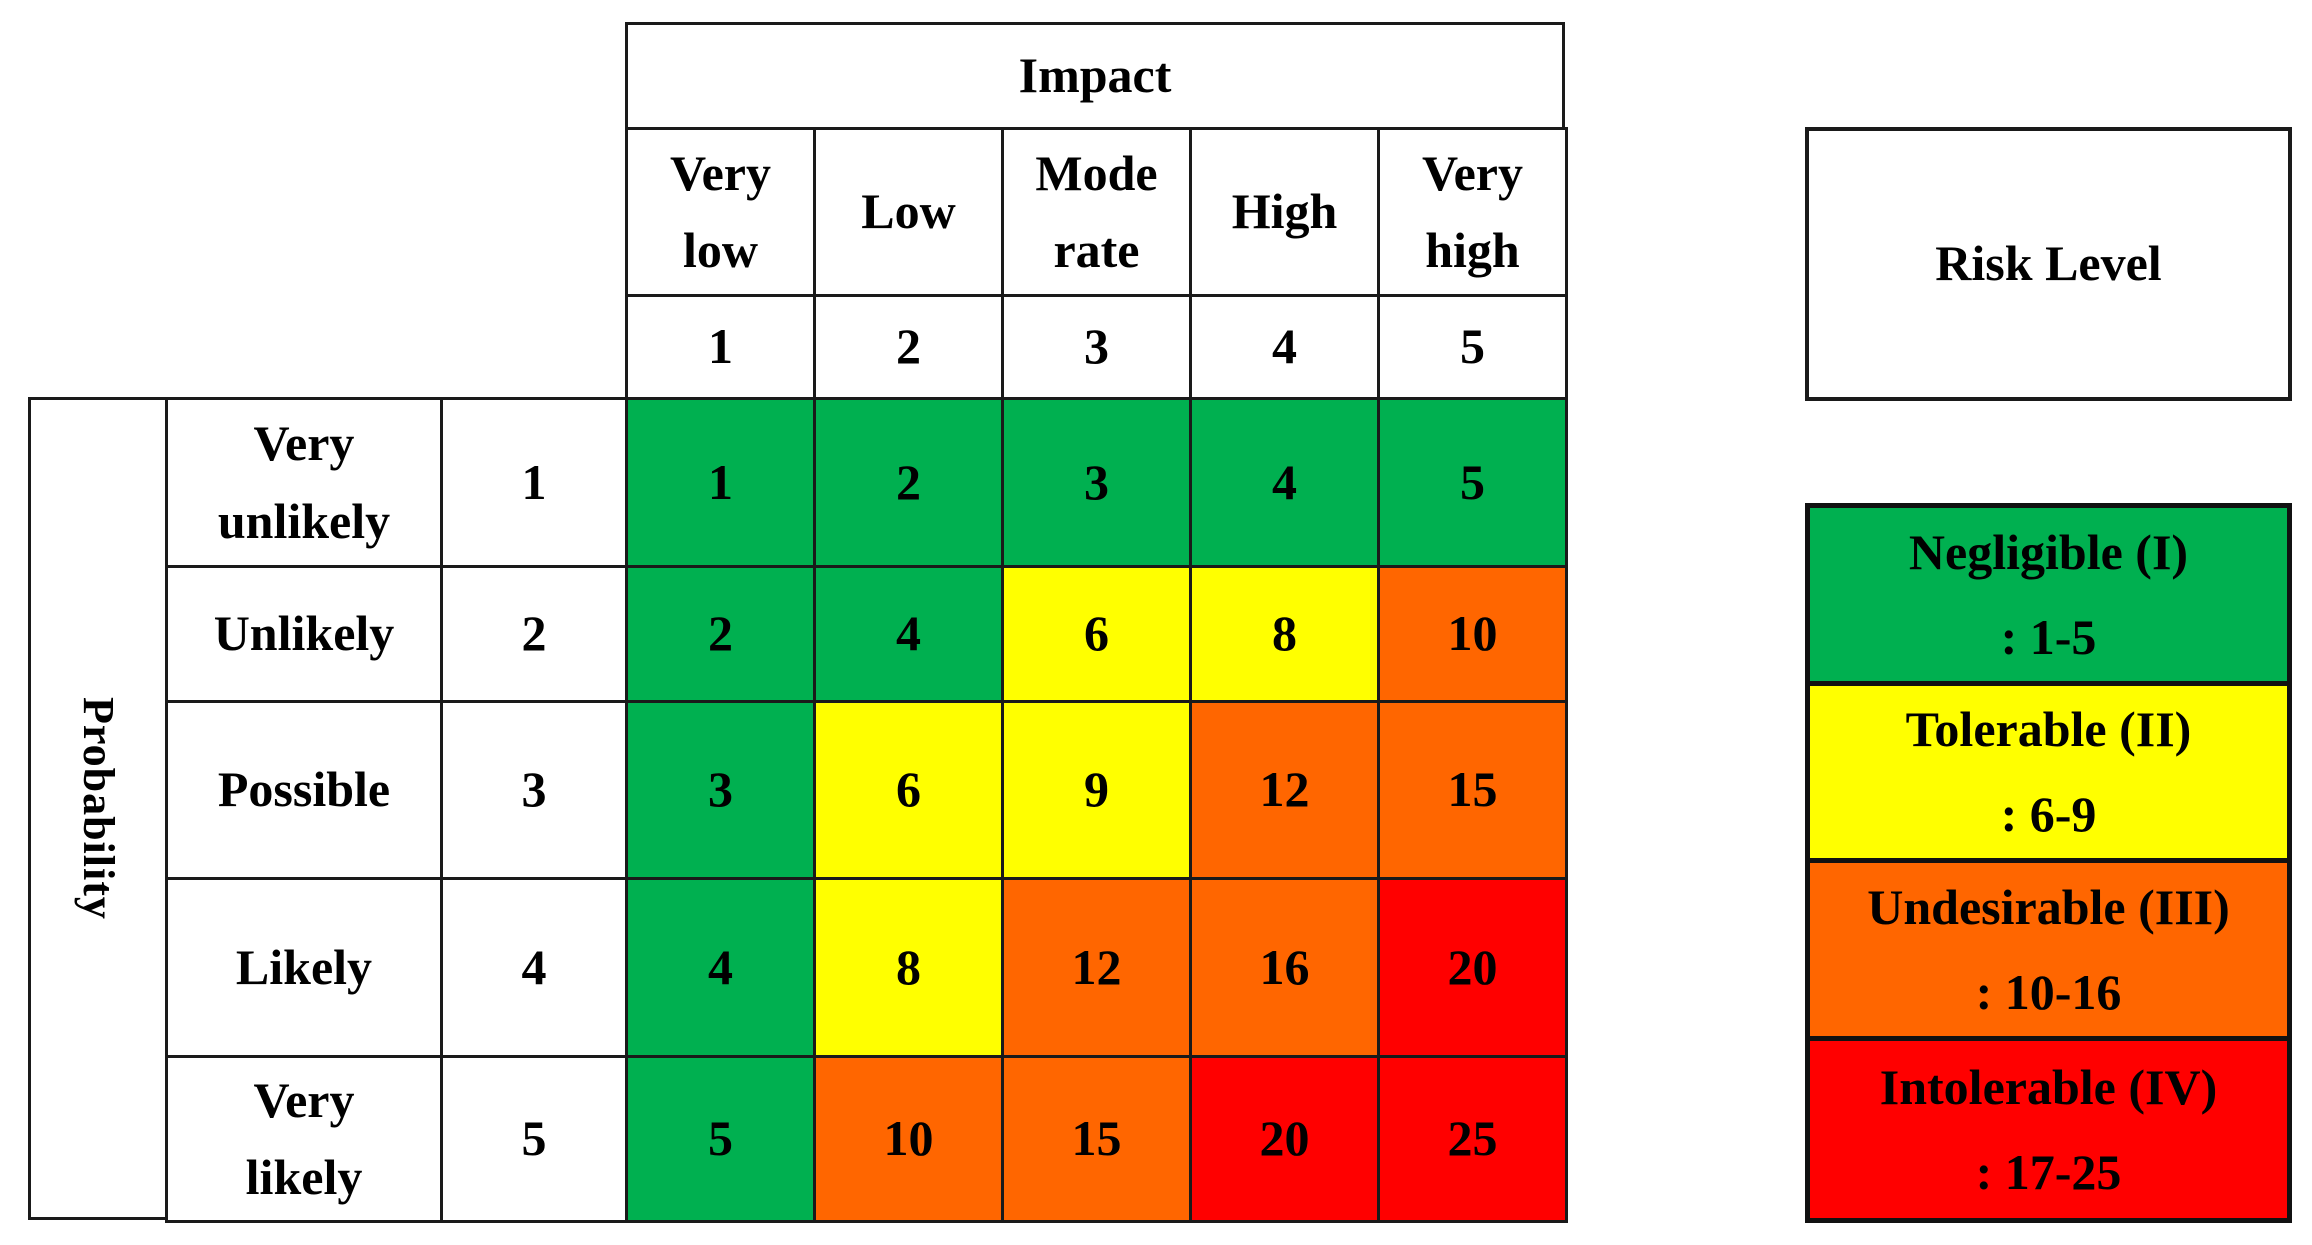 The height and width of the screenshot is (1245, 2312). I want to click on legend-item-range: : 6-9, so click(2048, 814).